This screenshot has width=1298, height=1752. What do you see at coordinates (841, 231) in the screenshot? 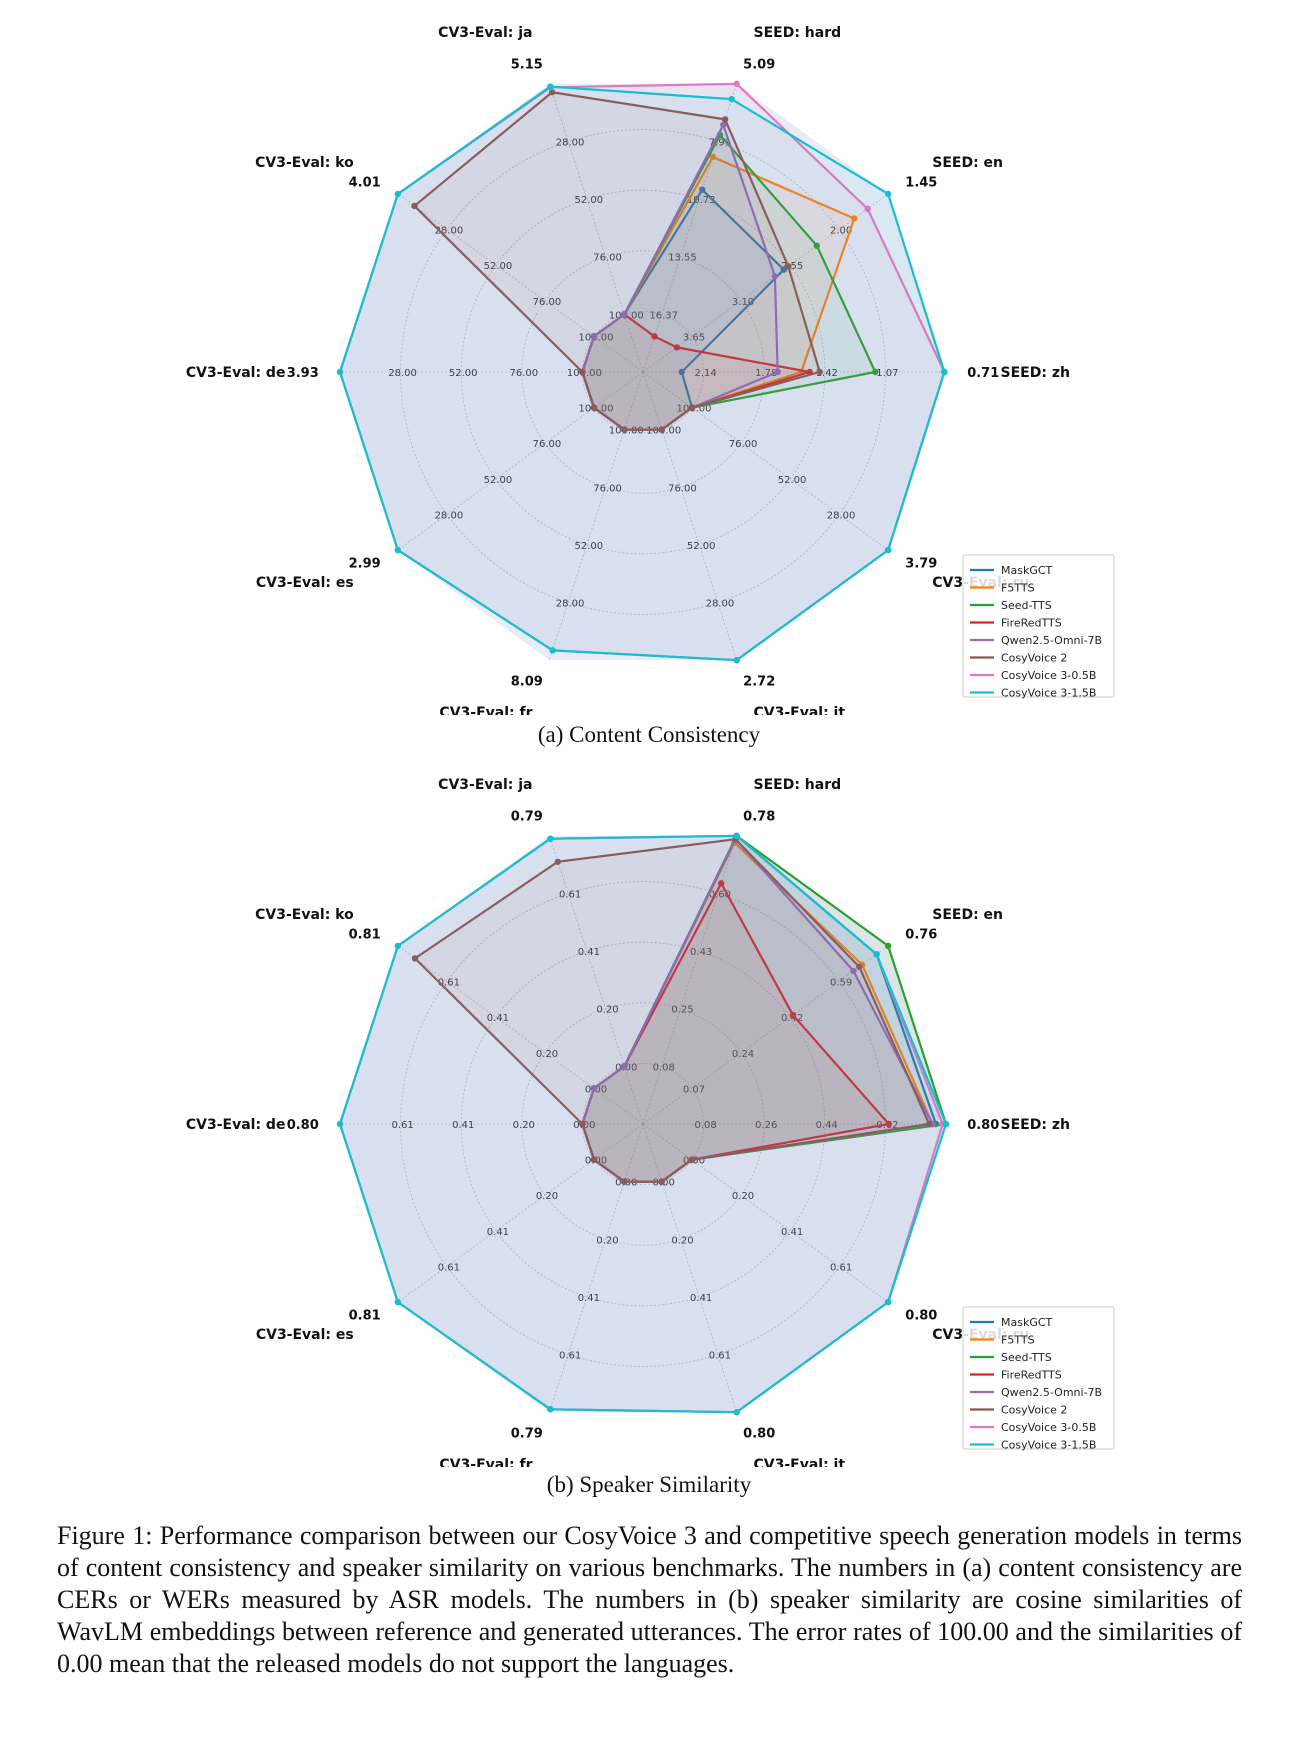
I see `axis-tick-label: 2.00` at bounding box center [841, 231].